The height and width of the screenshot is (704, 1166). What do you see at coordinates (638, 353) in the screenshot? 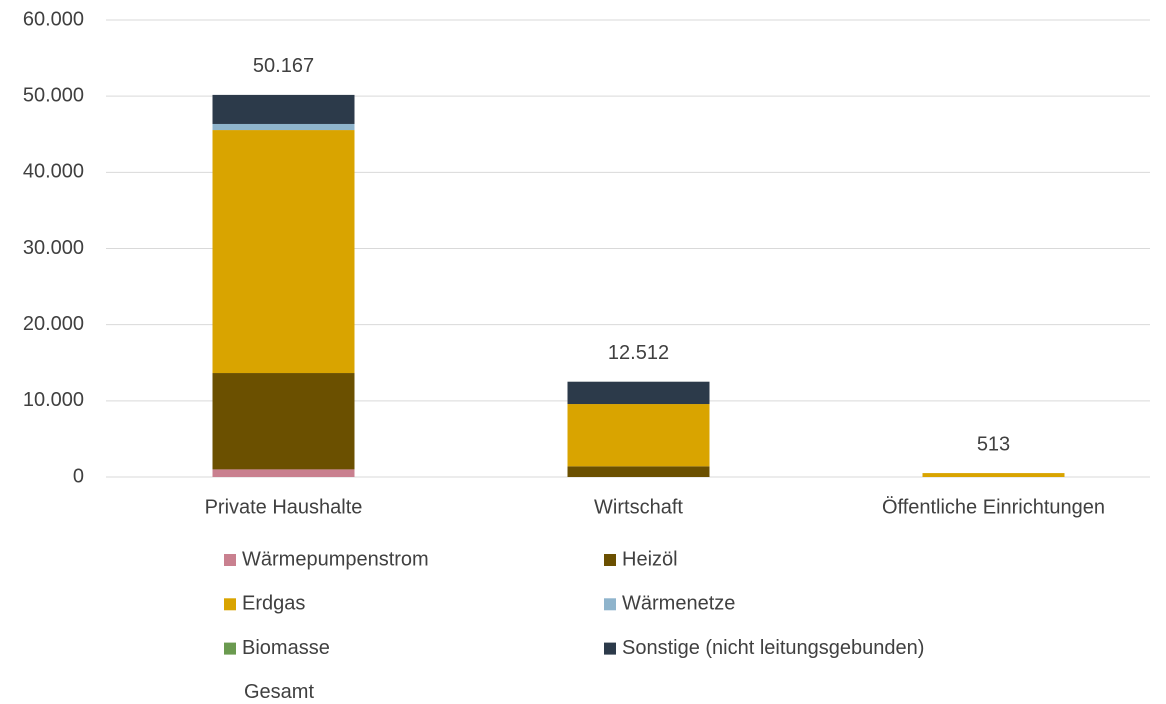
I see `total-label: 12.512` at bounding box center [638, 353].